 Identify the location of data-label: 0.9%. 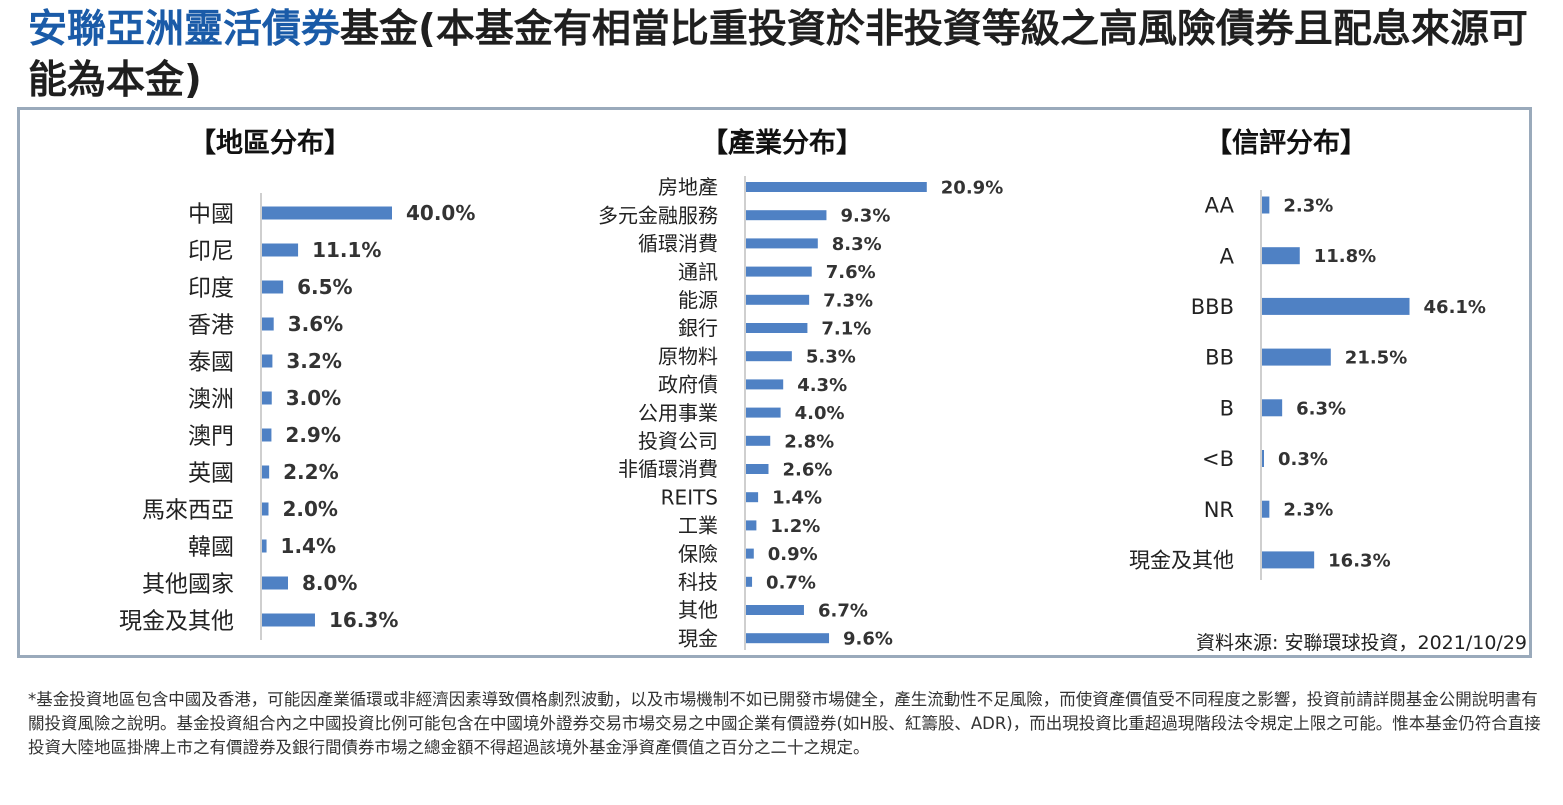
(793, 554).